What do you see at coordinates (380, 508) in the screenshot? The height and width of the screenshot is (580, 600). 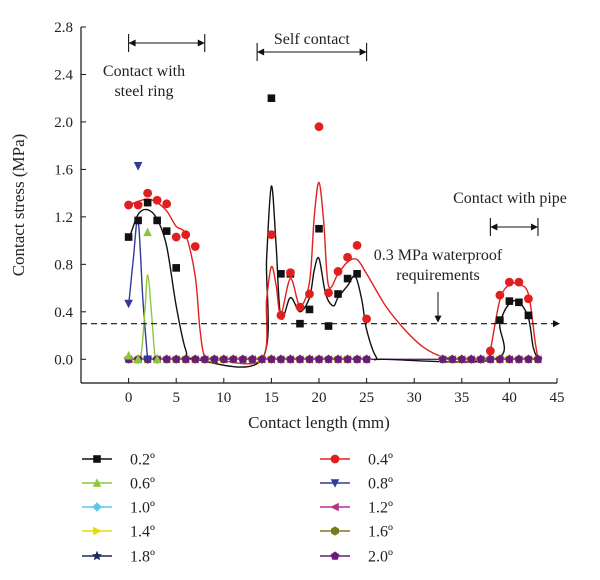 I see `legend-label: 1.2º` at bounding box center [380, 508].